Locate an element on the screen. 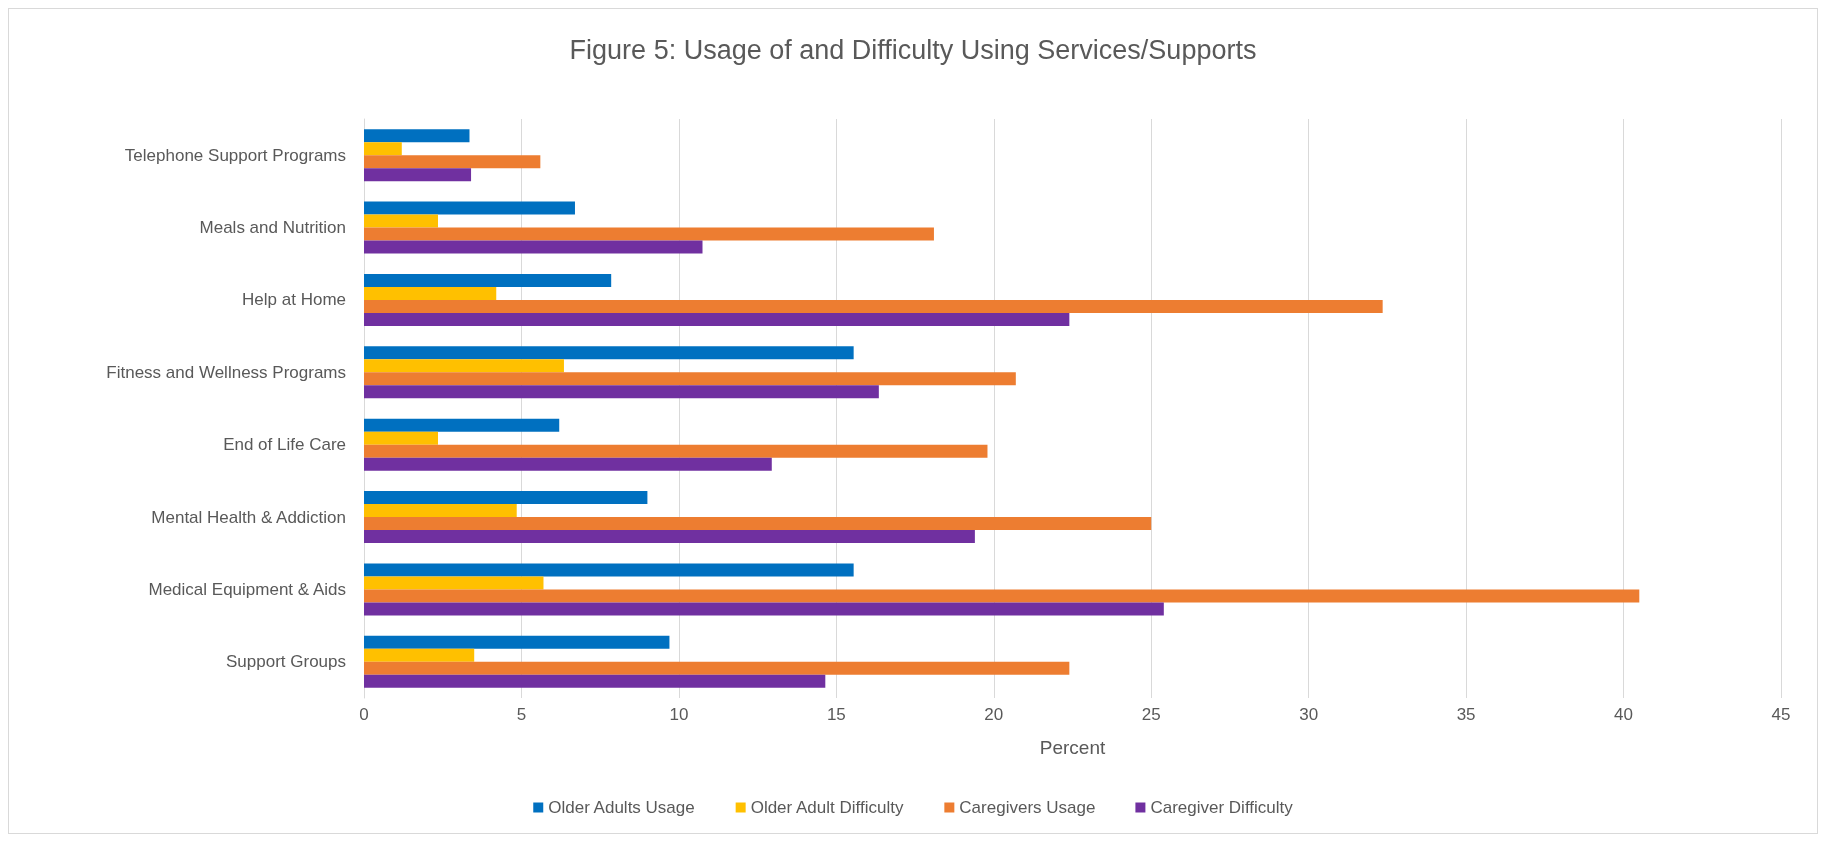 The image size is (1830, 846). y-tick-label: Fitness and Wellness Programs is located at coordinates (226, 372).